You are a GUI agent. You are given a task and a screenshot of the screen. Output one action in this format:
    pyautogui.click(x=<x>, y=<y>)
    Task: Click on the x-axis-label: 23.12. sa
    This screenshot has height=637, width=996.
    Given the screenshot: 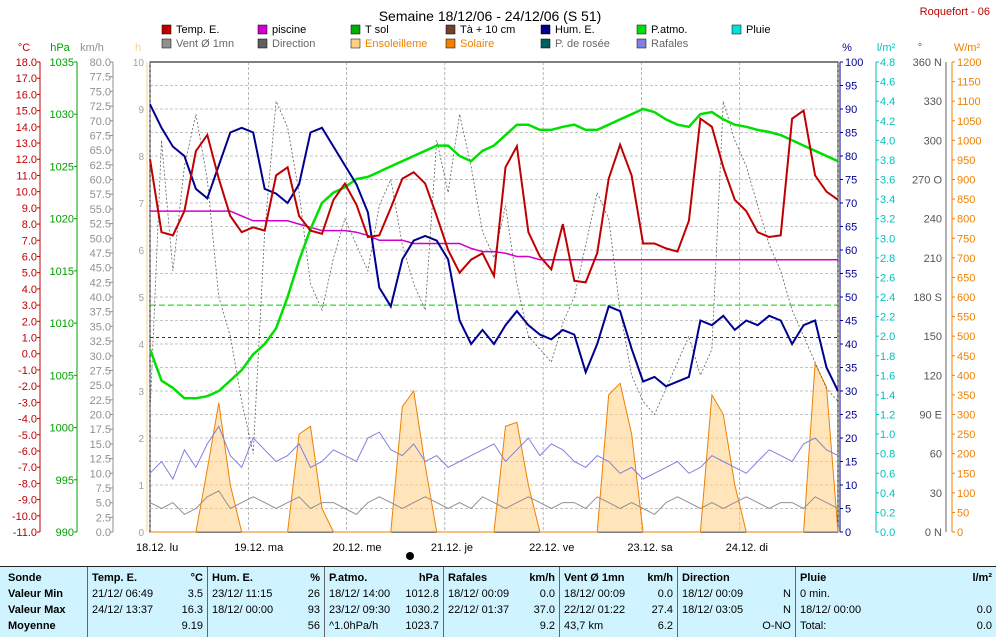 What is the action you would take?
    pyautogui.click(x=650, y=548)
    